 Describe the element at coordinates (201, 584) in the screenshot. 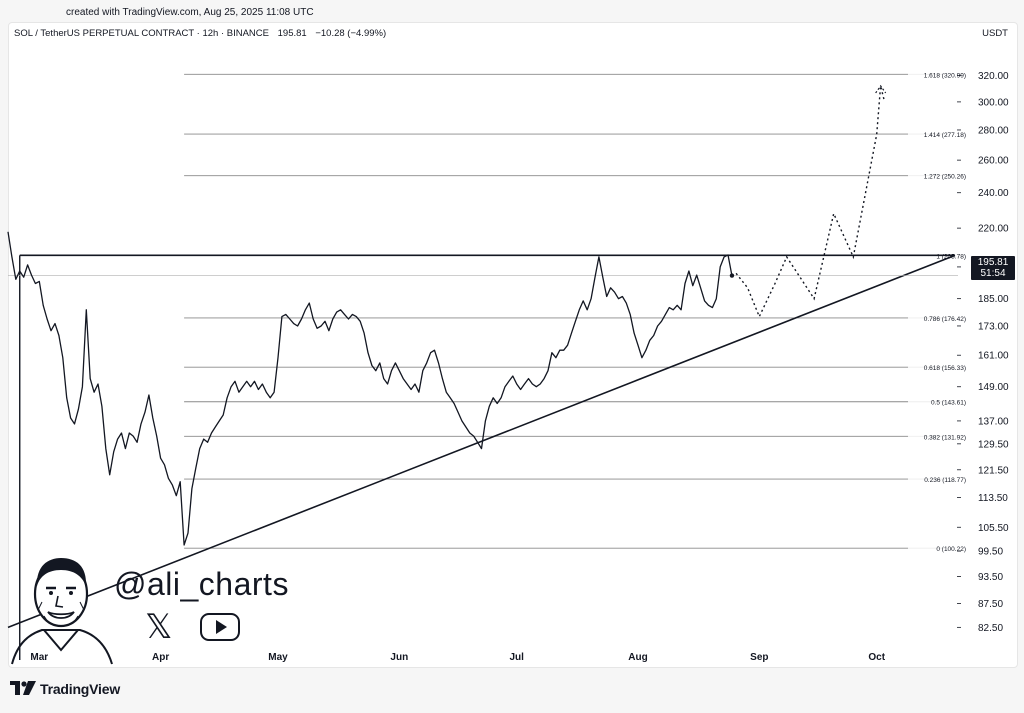

I see `author-handle: @ali_charts` at that location.